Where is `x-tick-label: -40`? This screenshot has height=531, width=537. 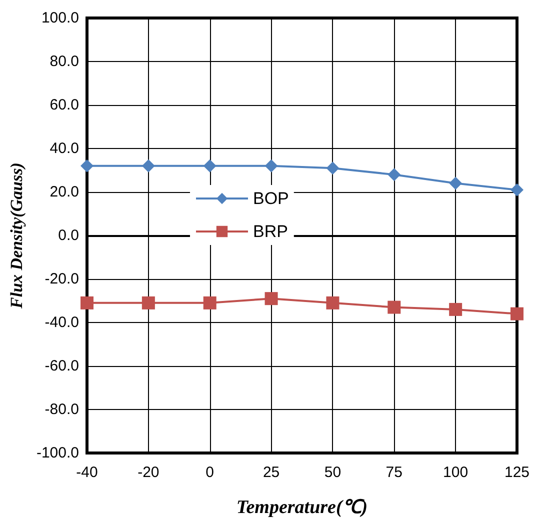 x-tick-label: -40 is located at coordinates (87, 472).